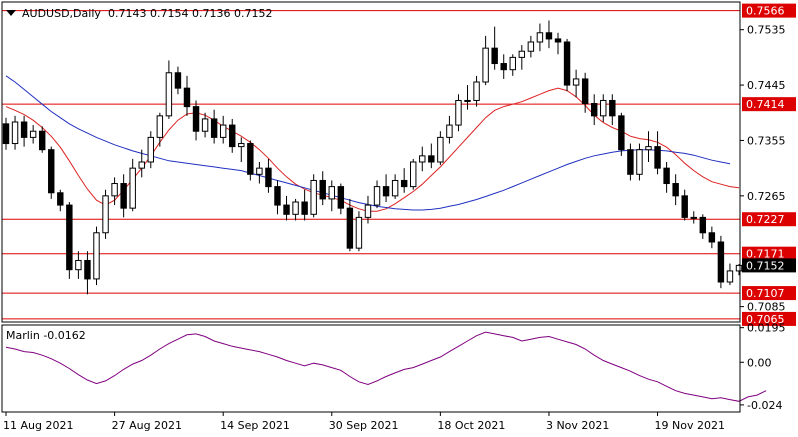 This screenshot has width=798, height=437. What do you see at coordinates (471, 425) in the screenshot?
I see `x-tick-label: 18 Oct 2021` at bounding box center [471, 425].